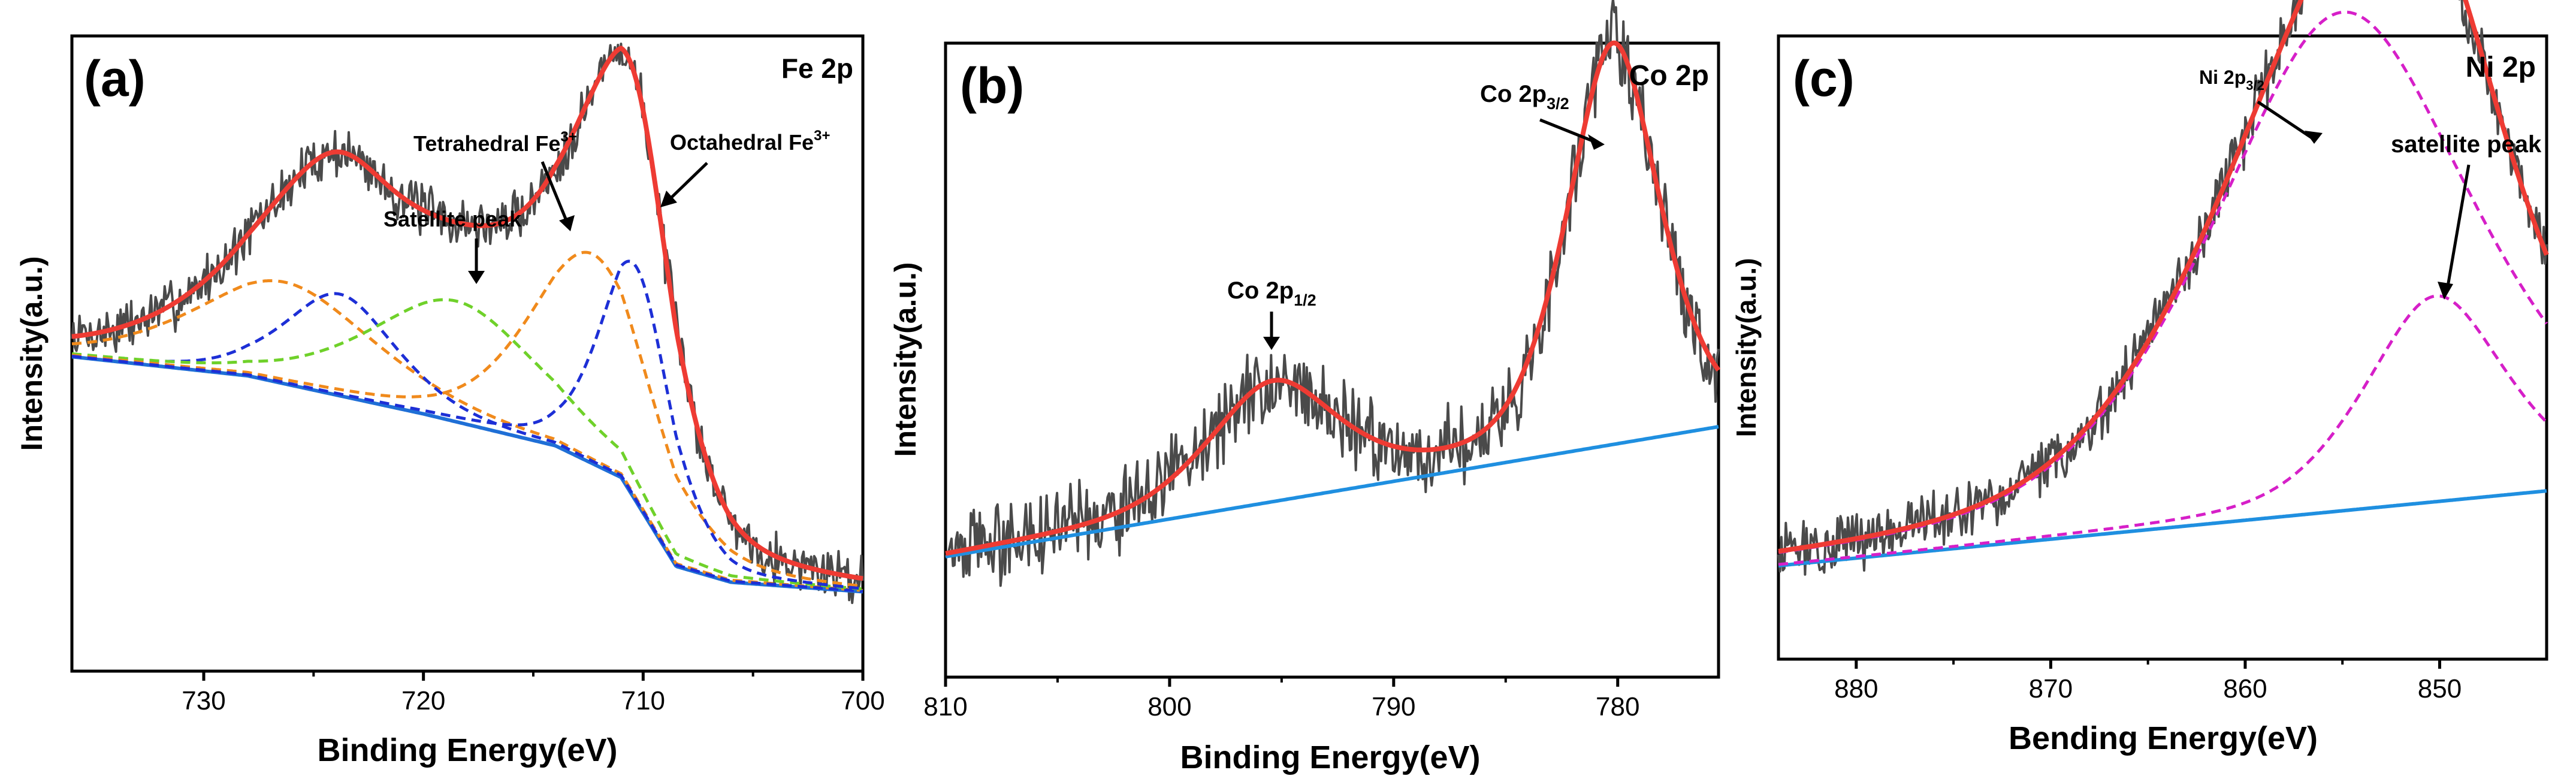 The image size is (2576, 782). Describe the element at coordinates (467, 750) in the screenshot. I see `panel-a-xlabel: Binding Energy(eV)` at that location.